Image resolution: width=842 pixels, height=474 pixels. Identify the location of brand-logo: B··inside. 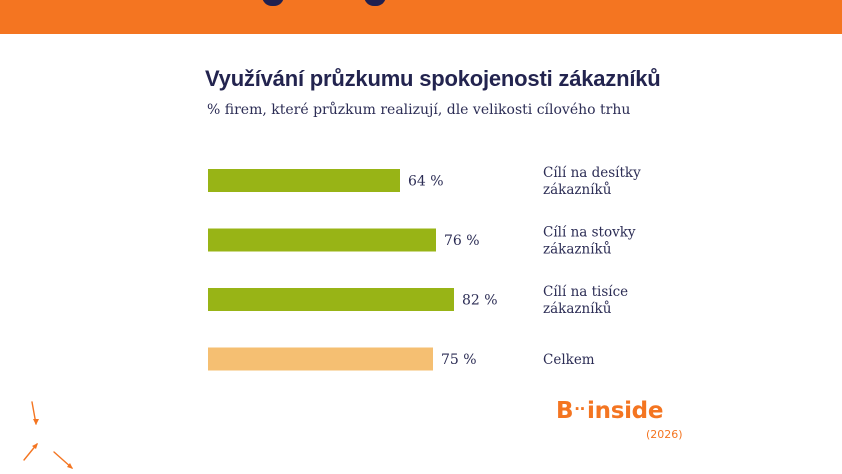
(609, 411).